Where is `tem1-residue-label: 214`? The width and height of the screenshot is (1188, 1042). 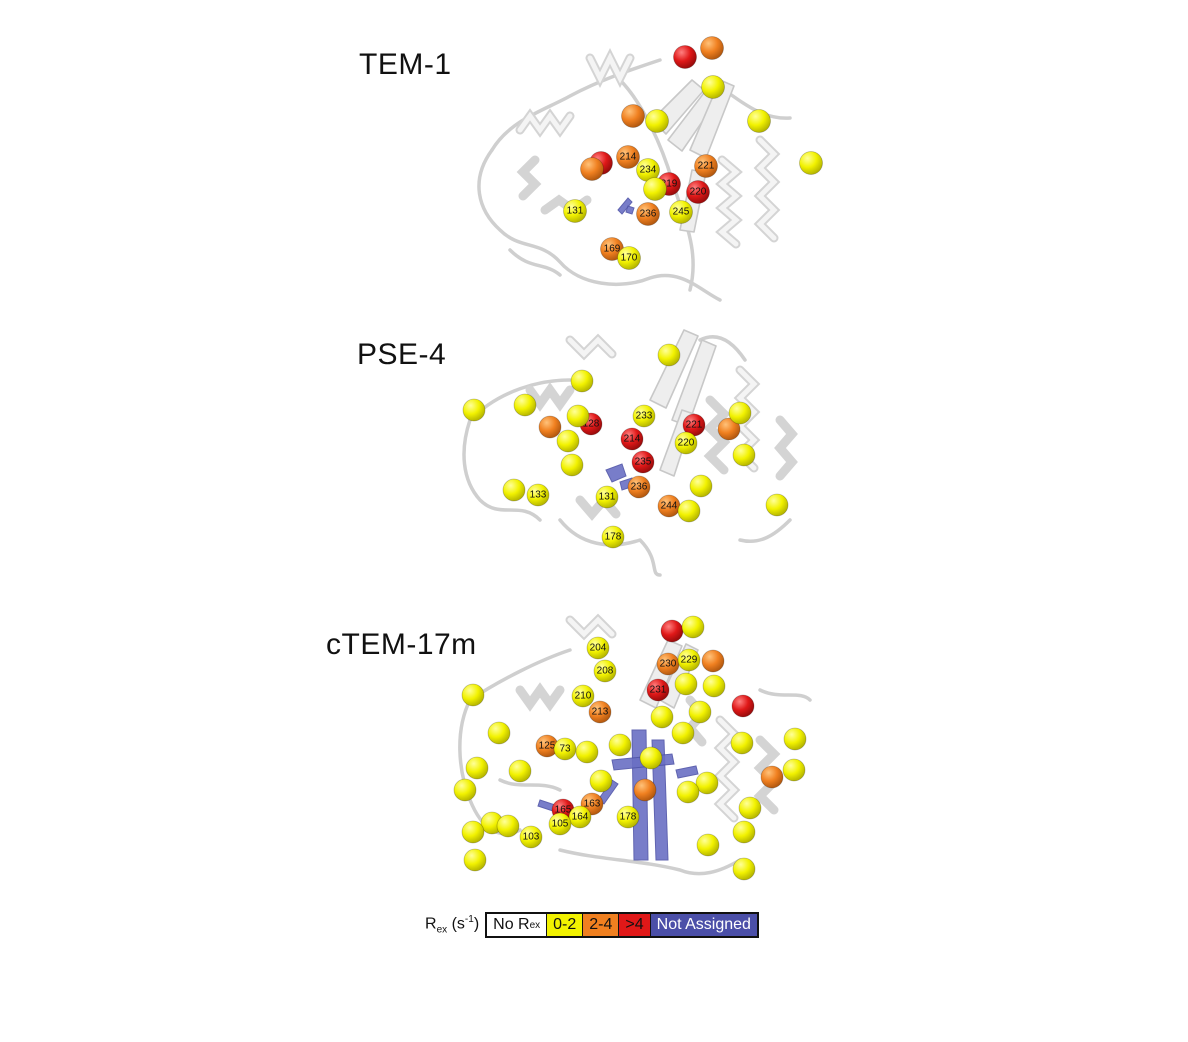 tem1-residue-label: 214 is located at coordinates (628, 157).